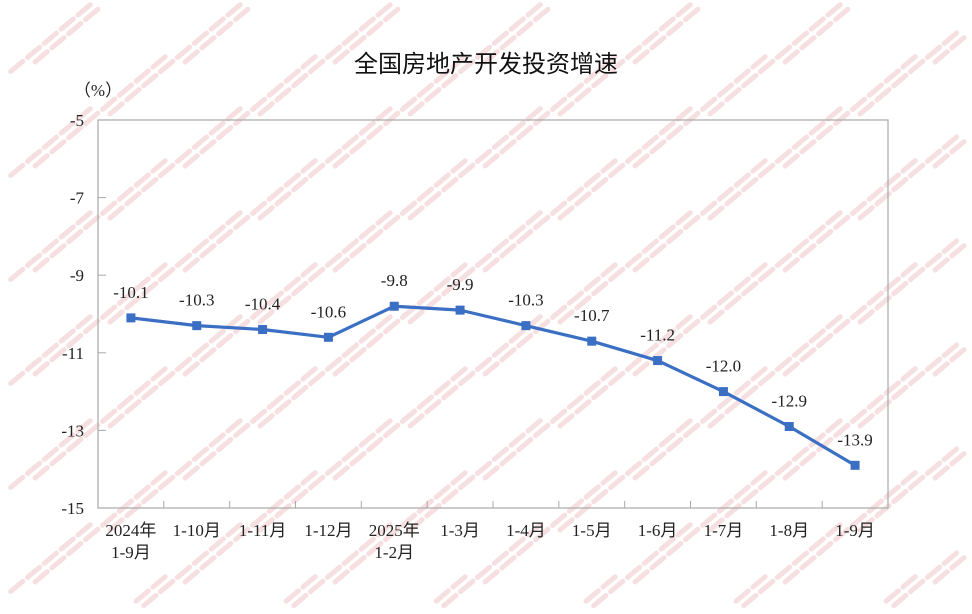 The width and height of the screenshot is (972, 614). What do you see at coordinates (394, 530) in the screenshot?
I see `x-tick-label: 2025年` at bounding box center [394, 530].